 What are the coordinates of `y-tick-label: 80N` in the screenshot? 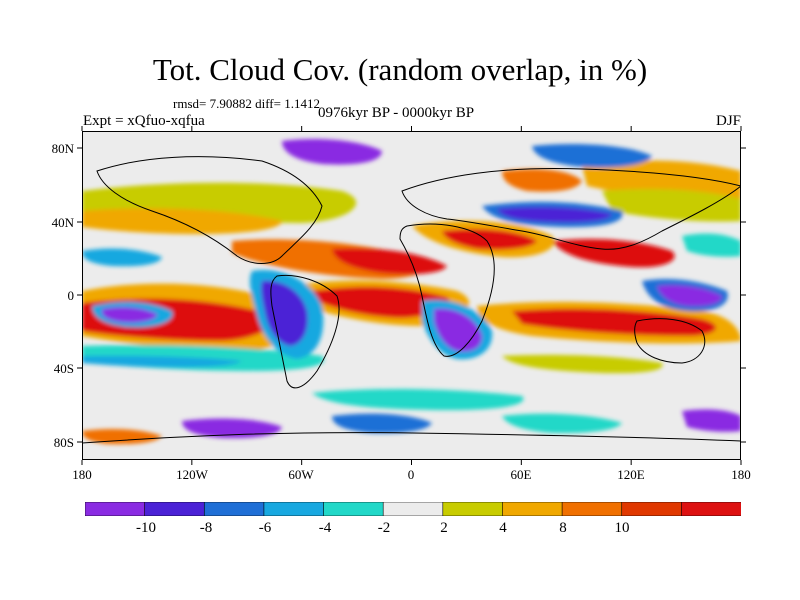 It's located at (62, 148).